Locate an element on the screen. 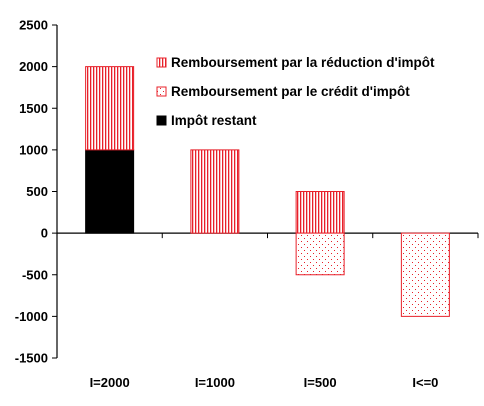 Image resolution: width=484 pixels, height=406 pixels. legend-label: Remboursement par la réduction d'impôt is located at coordinates (303, 62).